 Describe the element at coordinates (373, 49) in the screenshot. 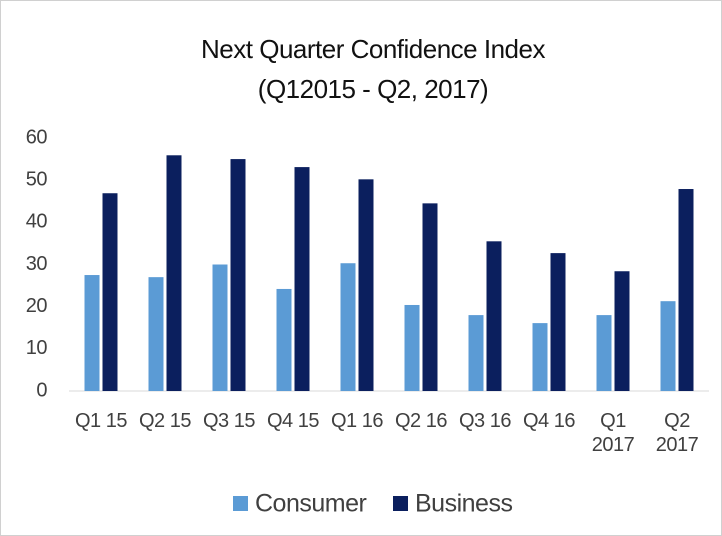

I see `chart-title: Next Quarter Confidence Index` at that location.